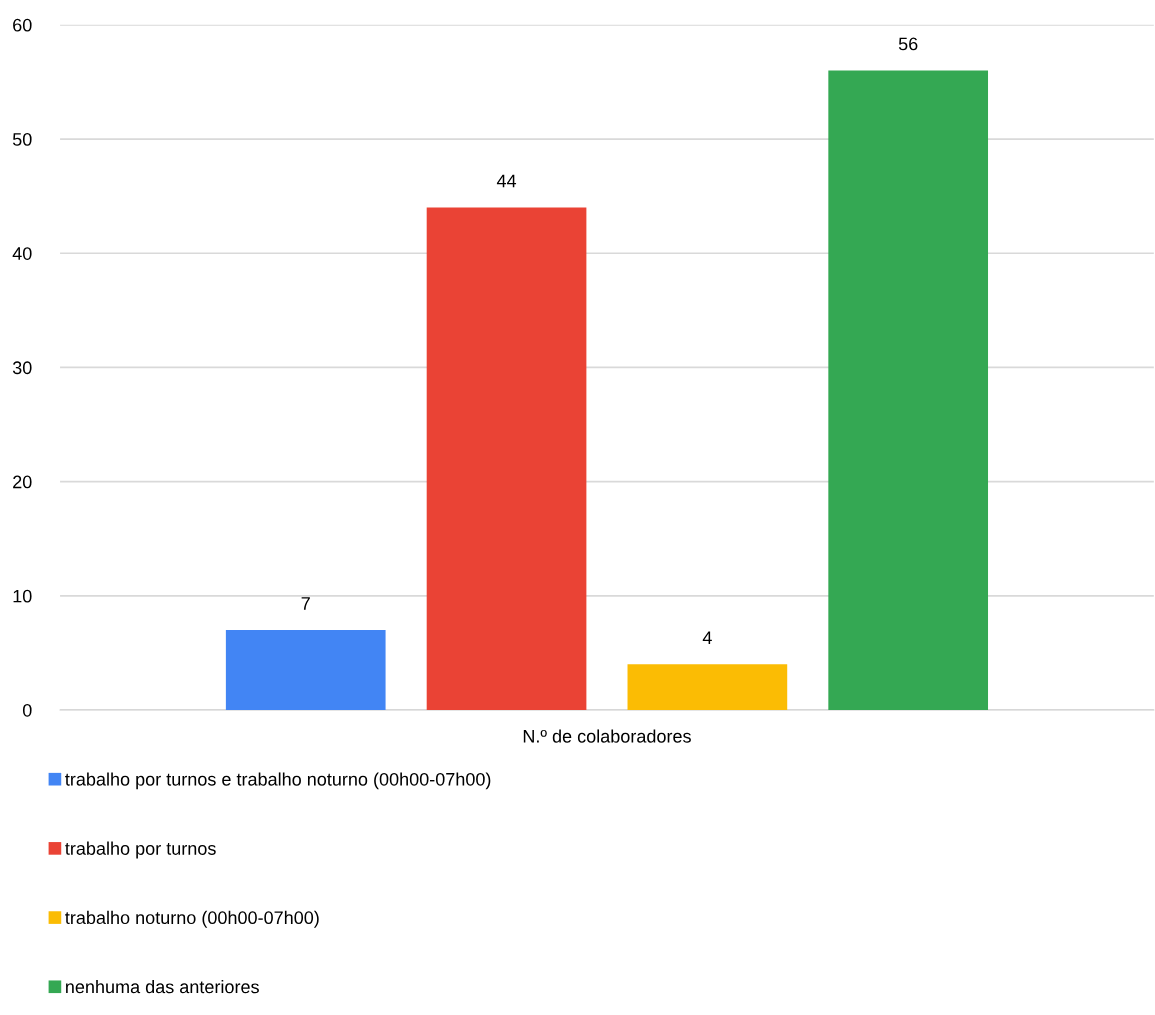 This screenshot has width=1155, height=1015. I want to click on y-tick-label: 50, so click(22, 139).